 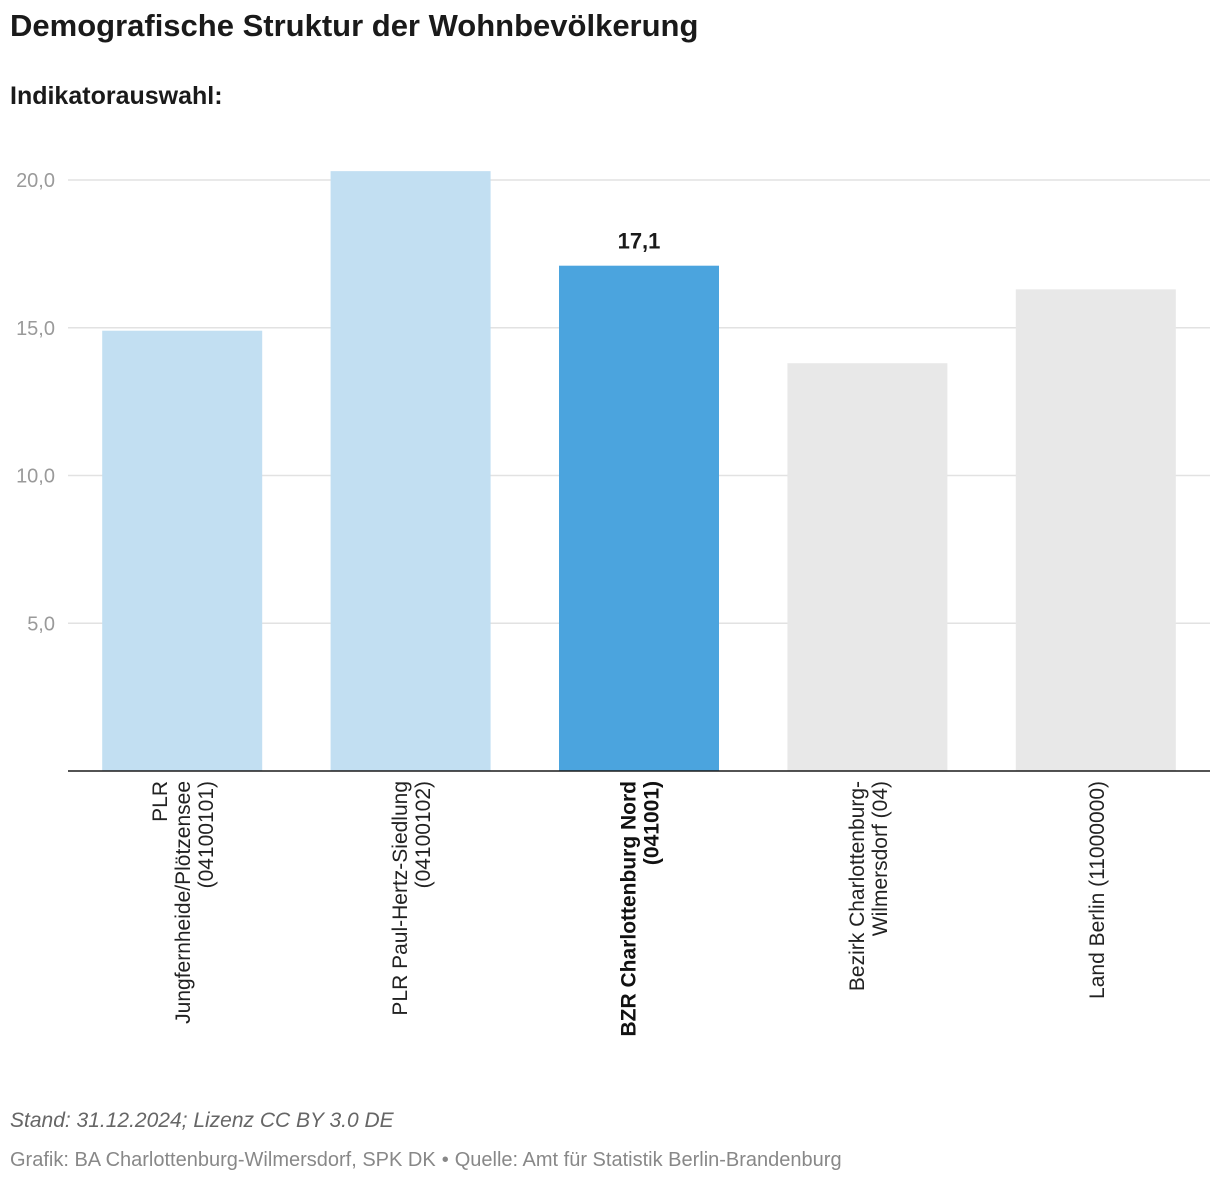 What do you see at coordinates (400, 898) in the screenshot?
I see `category-label-line: PLR Paul-Hertz-Siedlung` at bounding box center [400, 898].